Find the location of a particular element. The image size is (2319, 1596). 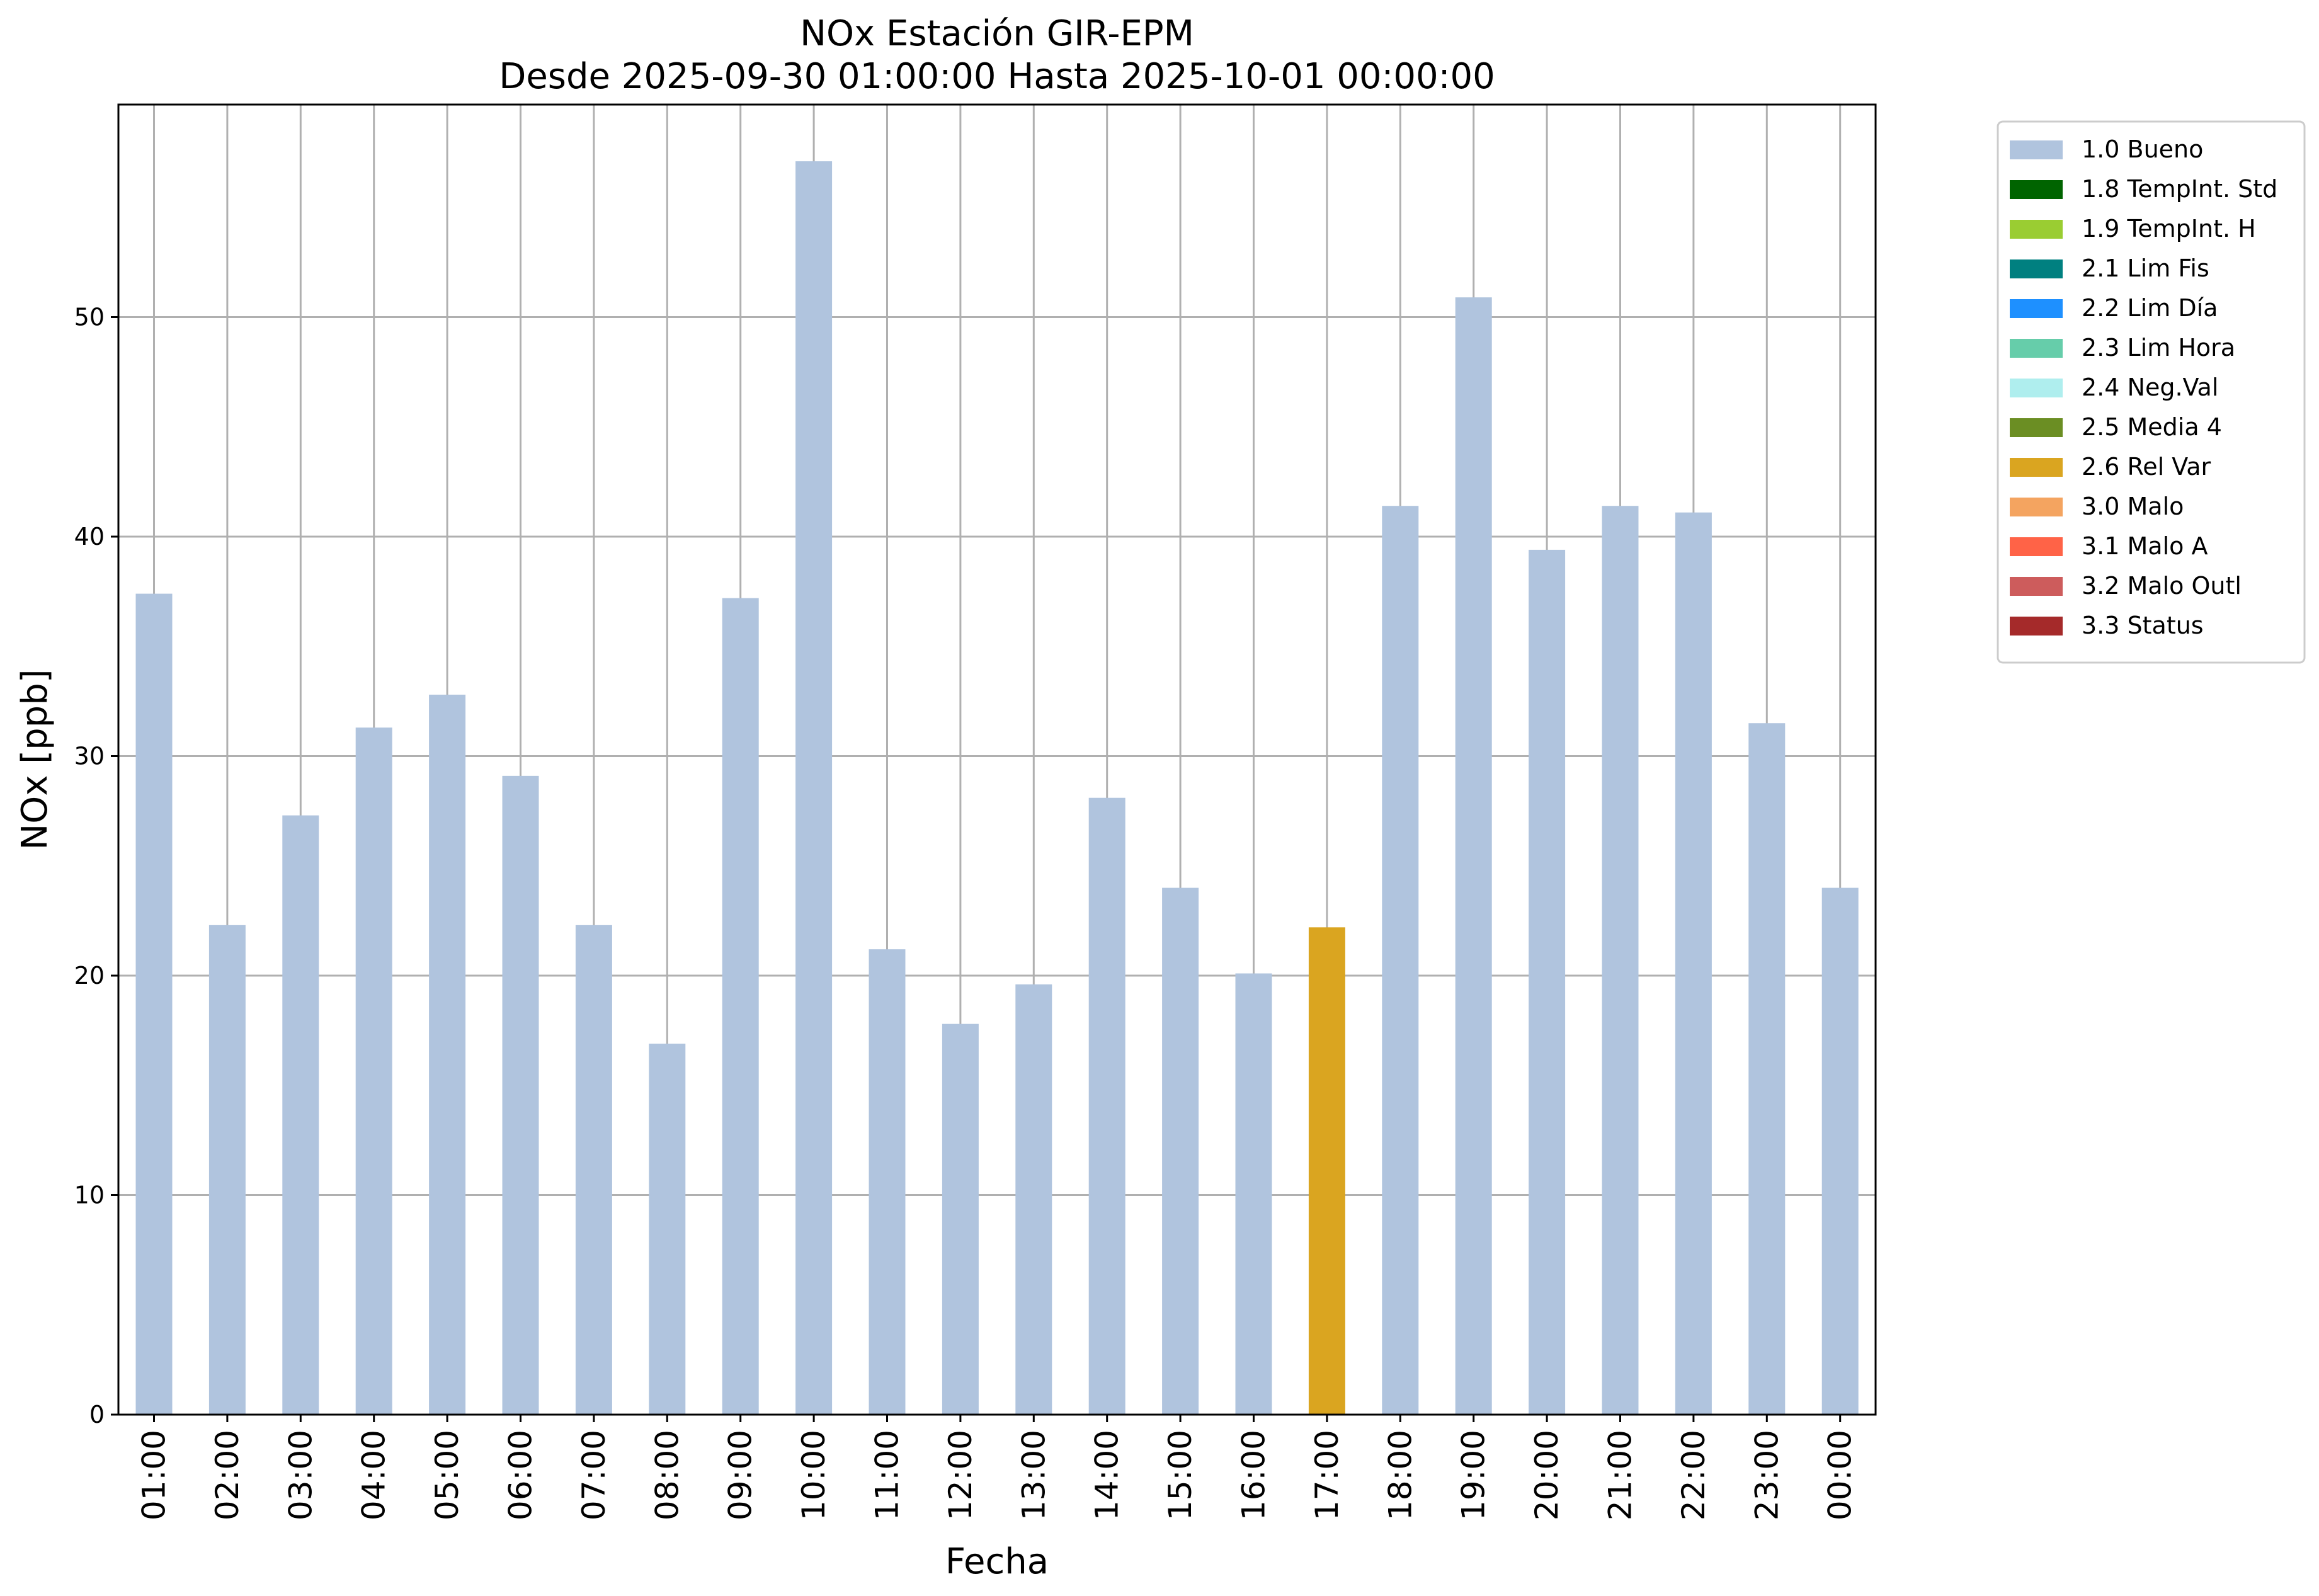

x-tick-label: 15:00 is located at coordinates (1180, 1475).